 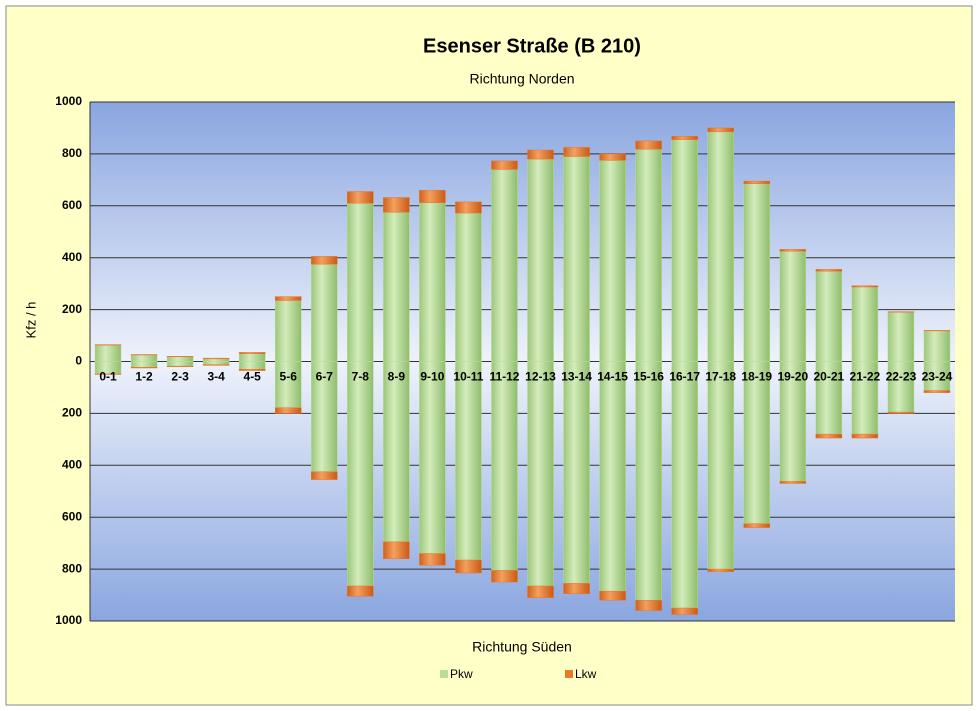 What do you see at coordinates (289, 377) in the screenshot?
I see `x-tick-label: 5-6` at bounding box center [289, 377].